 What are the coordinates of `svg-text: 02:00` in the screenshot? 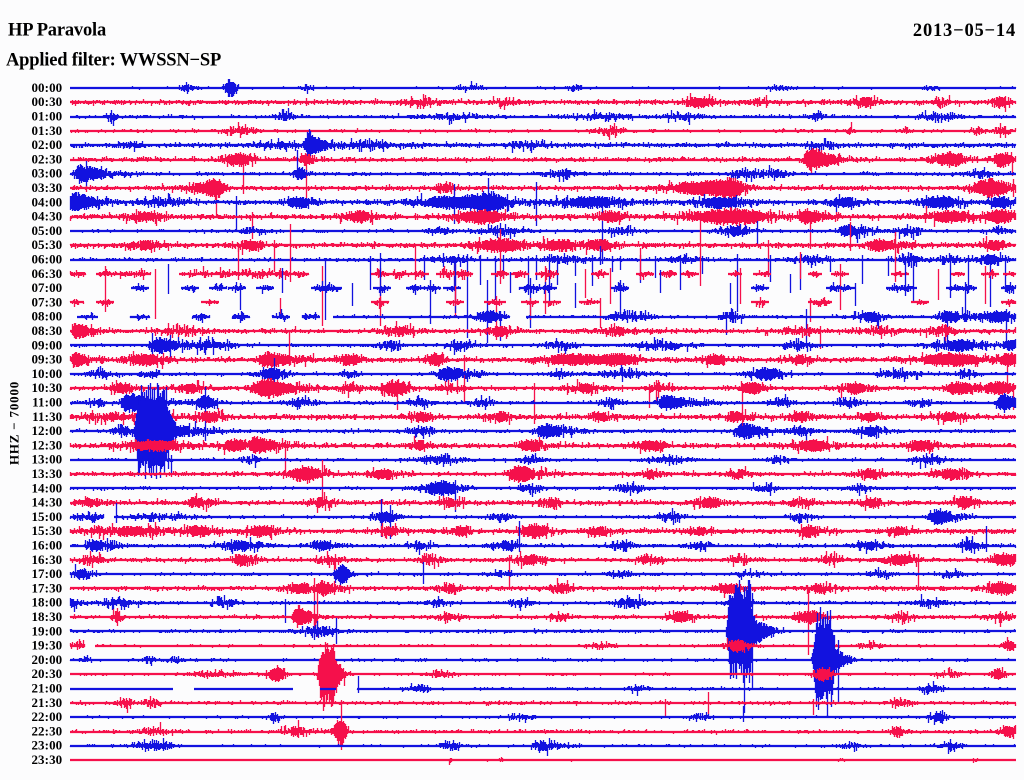 It's located at (46, 144).